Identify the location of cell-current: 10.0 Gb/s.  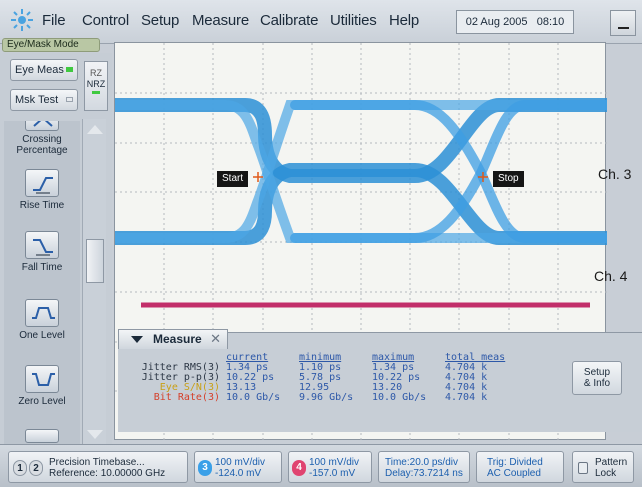
(253, 397).